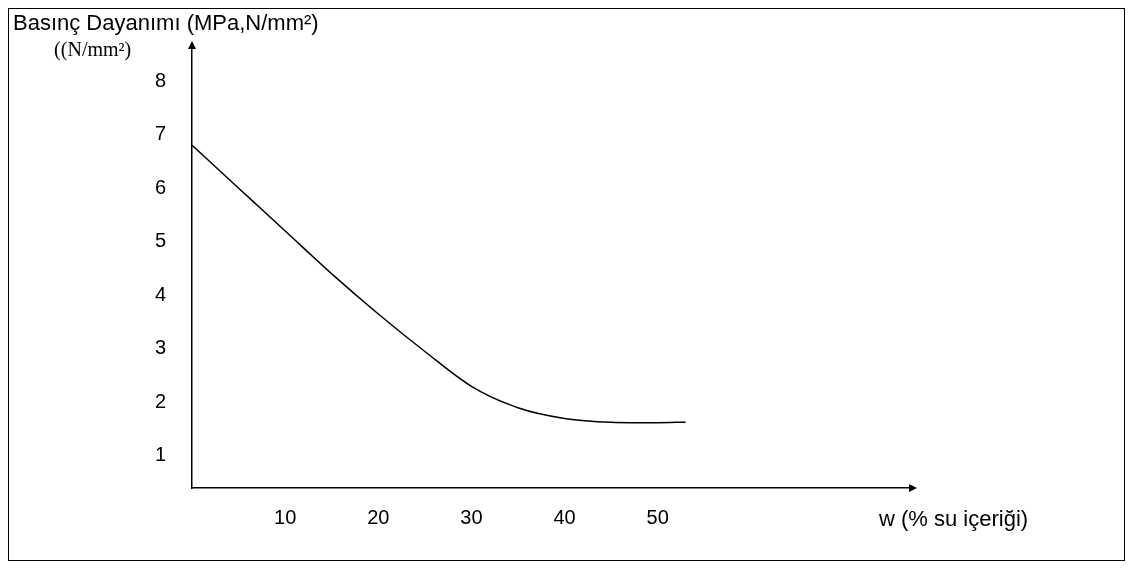 This screenshot has width=1133, height=569. Describe the element at coordinates (953, 519) in the screenshot. I see `x-axis-title: w (% su içeriği)` at that location.